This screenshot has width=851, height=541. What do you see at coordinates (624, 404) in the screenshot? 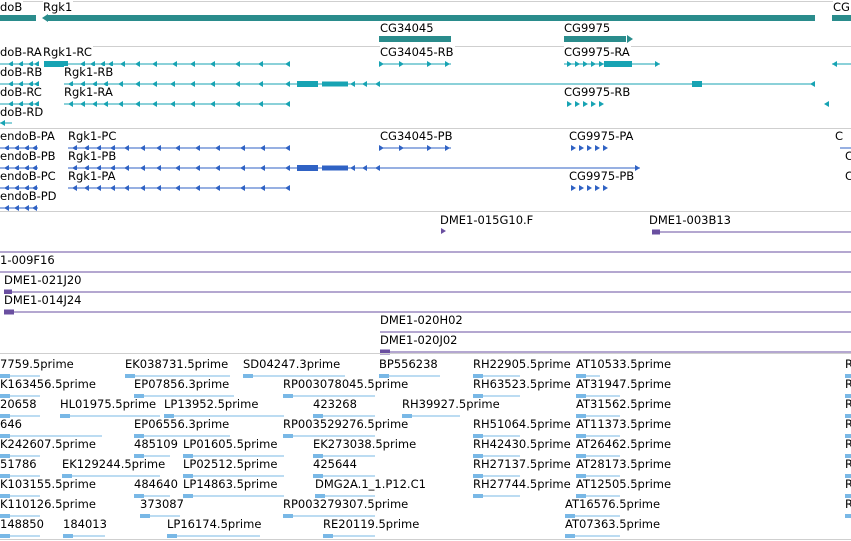
I see `est-label: AT31562.5prime` at bounding box center [624, 404].